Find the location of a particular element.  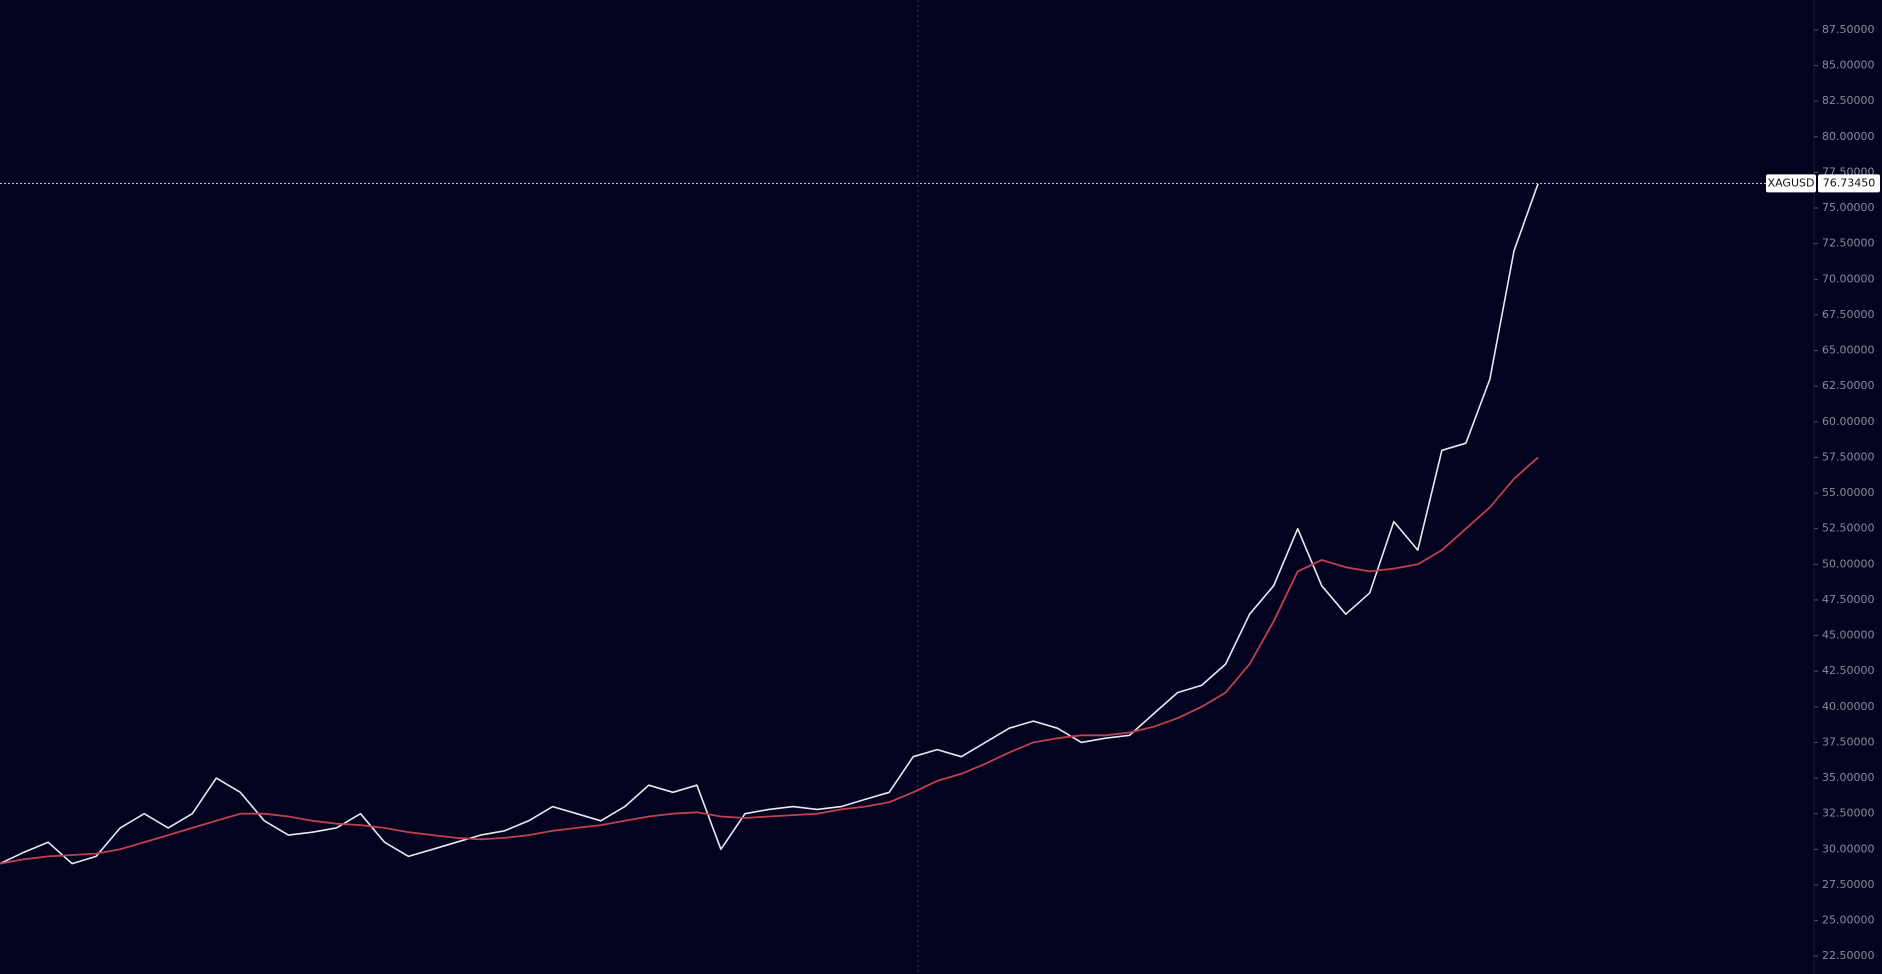

y-tick-label: 72.50000 is located at coordinates (1848, 243).